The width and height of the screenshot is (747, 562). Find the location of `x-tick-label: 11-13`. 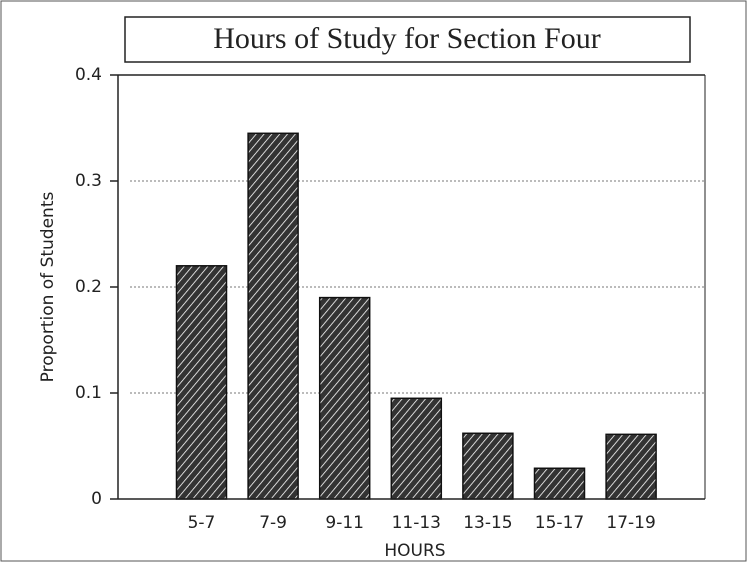

x-tick-label: 11-13 is located at coordinates (416, 523).